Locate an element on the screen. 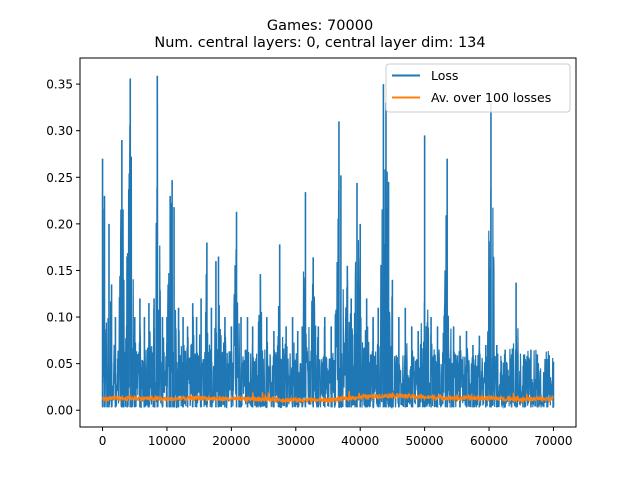  legend-label-loss: Loss is located at coordinates (444, 75).